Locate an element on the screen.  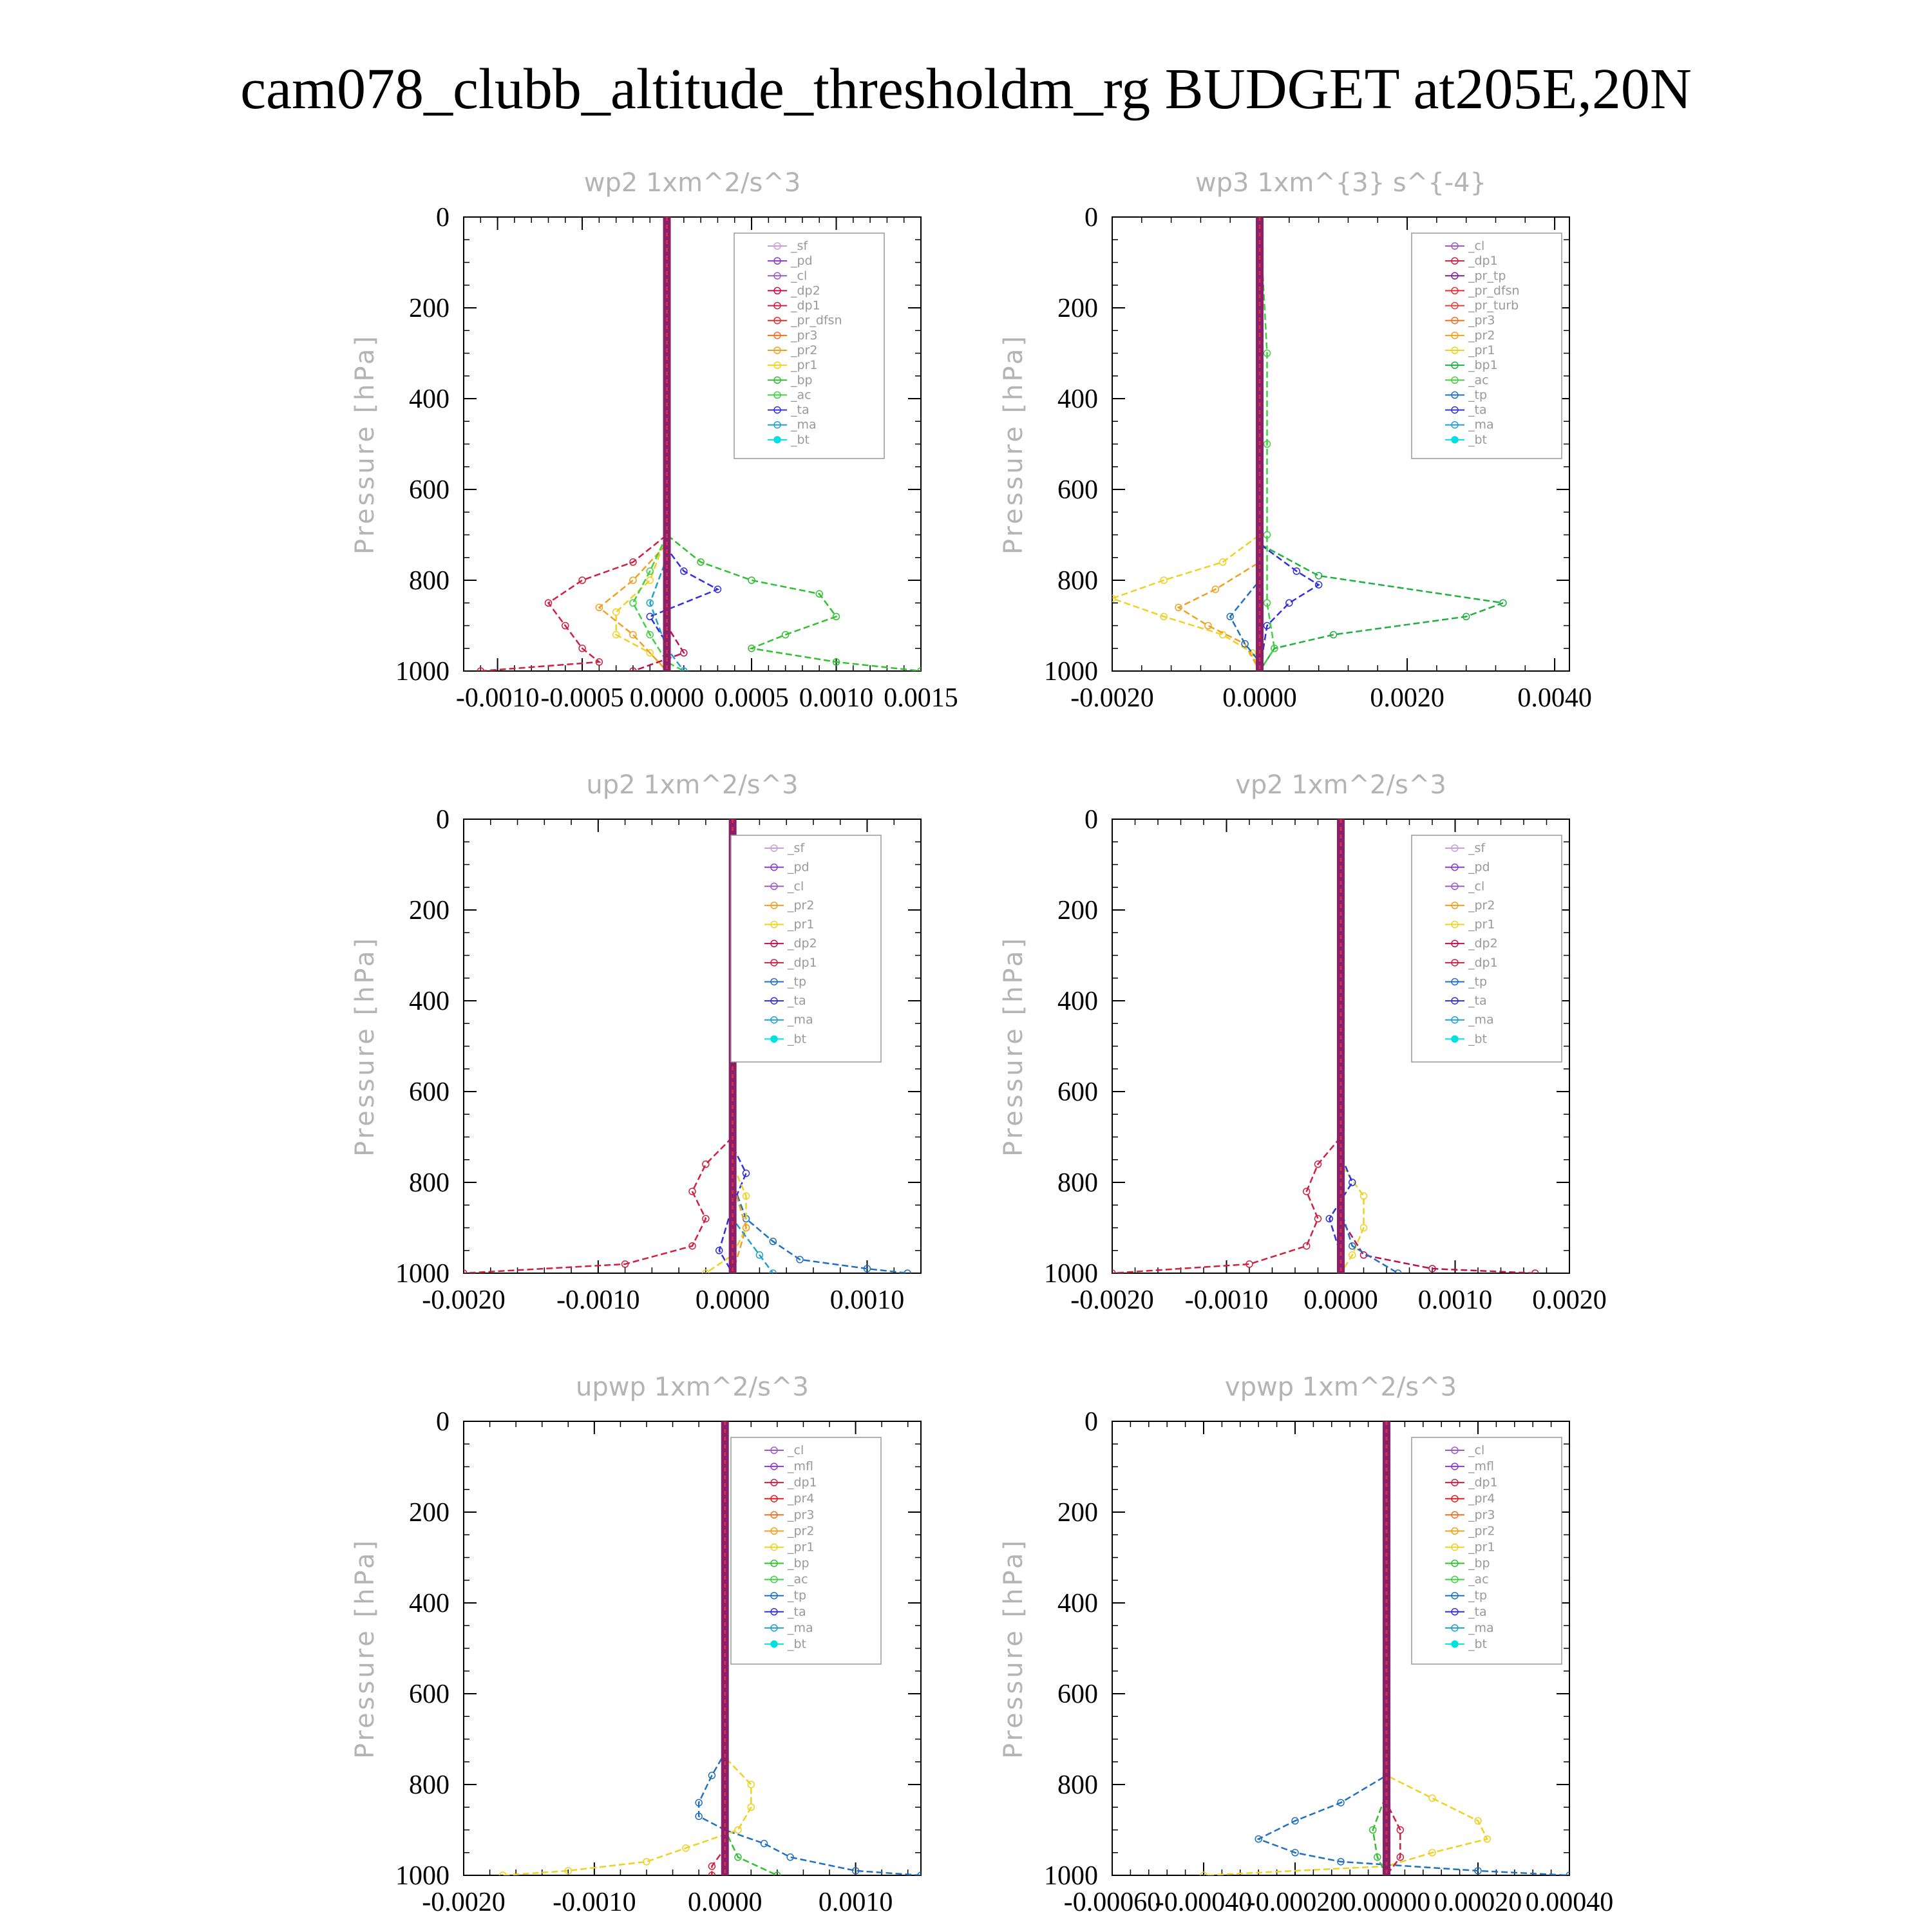
panel-title: upwp 1xm^2/s^3 is located at coordinates (692, 1387).